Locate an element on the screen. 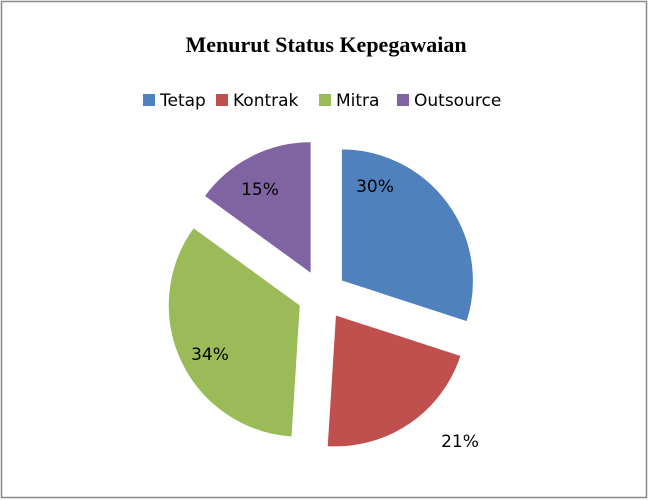 The height and width of the screenshot is (500, 649). legend-label: Outsource is located at coordinates (457, 101).